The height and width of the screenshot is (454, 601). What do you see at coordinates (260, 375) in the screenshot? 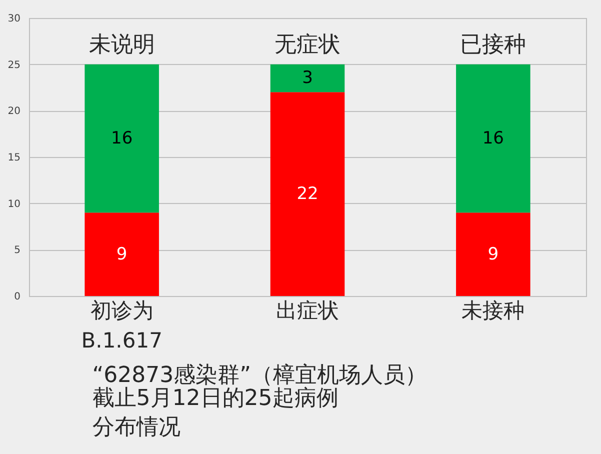
I see `text: “62873感染群”（樟宜机场人员）` at bounding box center [260, 375].